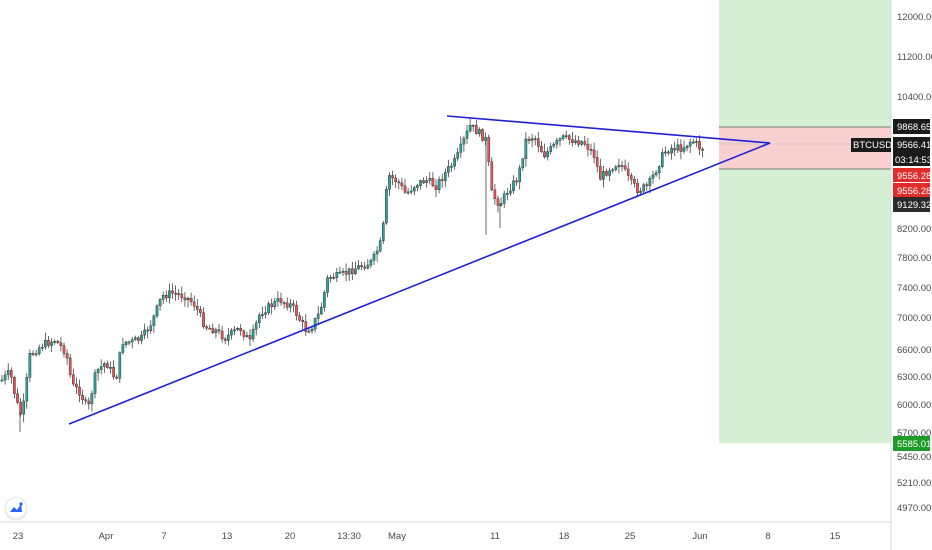 This screenshot has height=550, width=932. What do you see at coordinates (16, 508) in the screenshot?
I see `tradingview-logo-icon` at bounding box center [16, 508].